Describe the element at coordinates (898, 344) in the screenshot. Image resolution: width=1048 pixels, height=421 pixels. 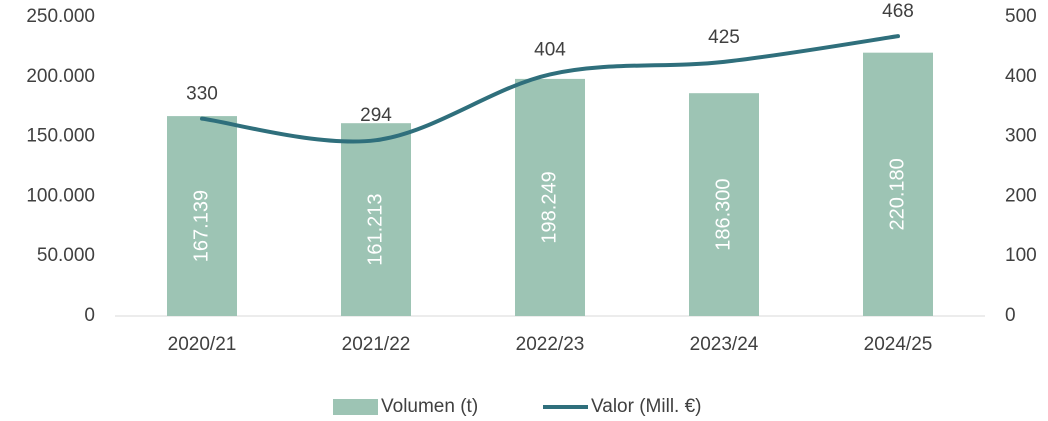
I see `x-tick-label: 2024/25` at that location.